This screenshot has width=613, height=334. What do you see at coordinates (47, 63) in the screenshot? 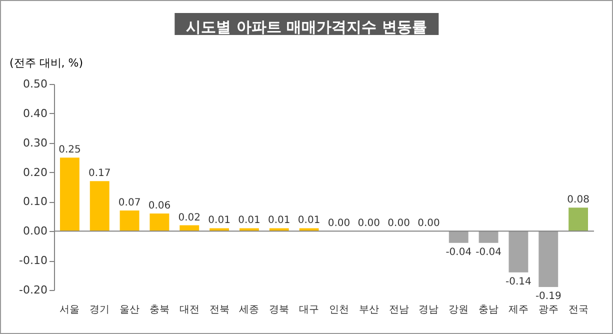
I see `y-axis-title: (전주 대비, %)` at bounding box center [47, 63].